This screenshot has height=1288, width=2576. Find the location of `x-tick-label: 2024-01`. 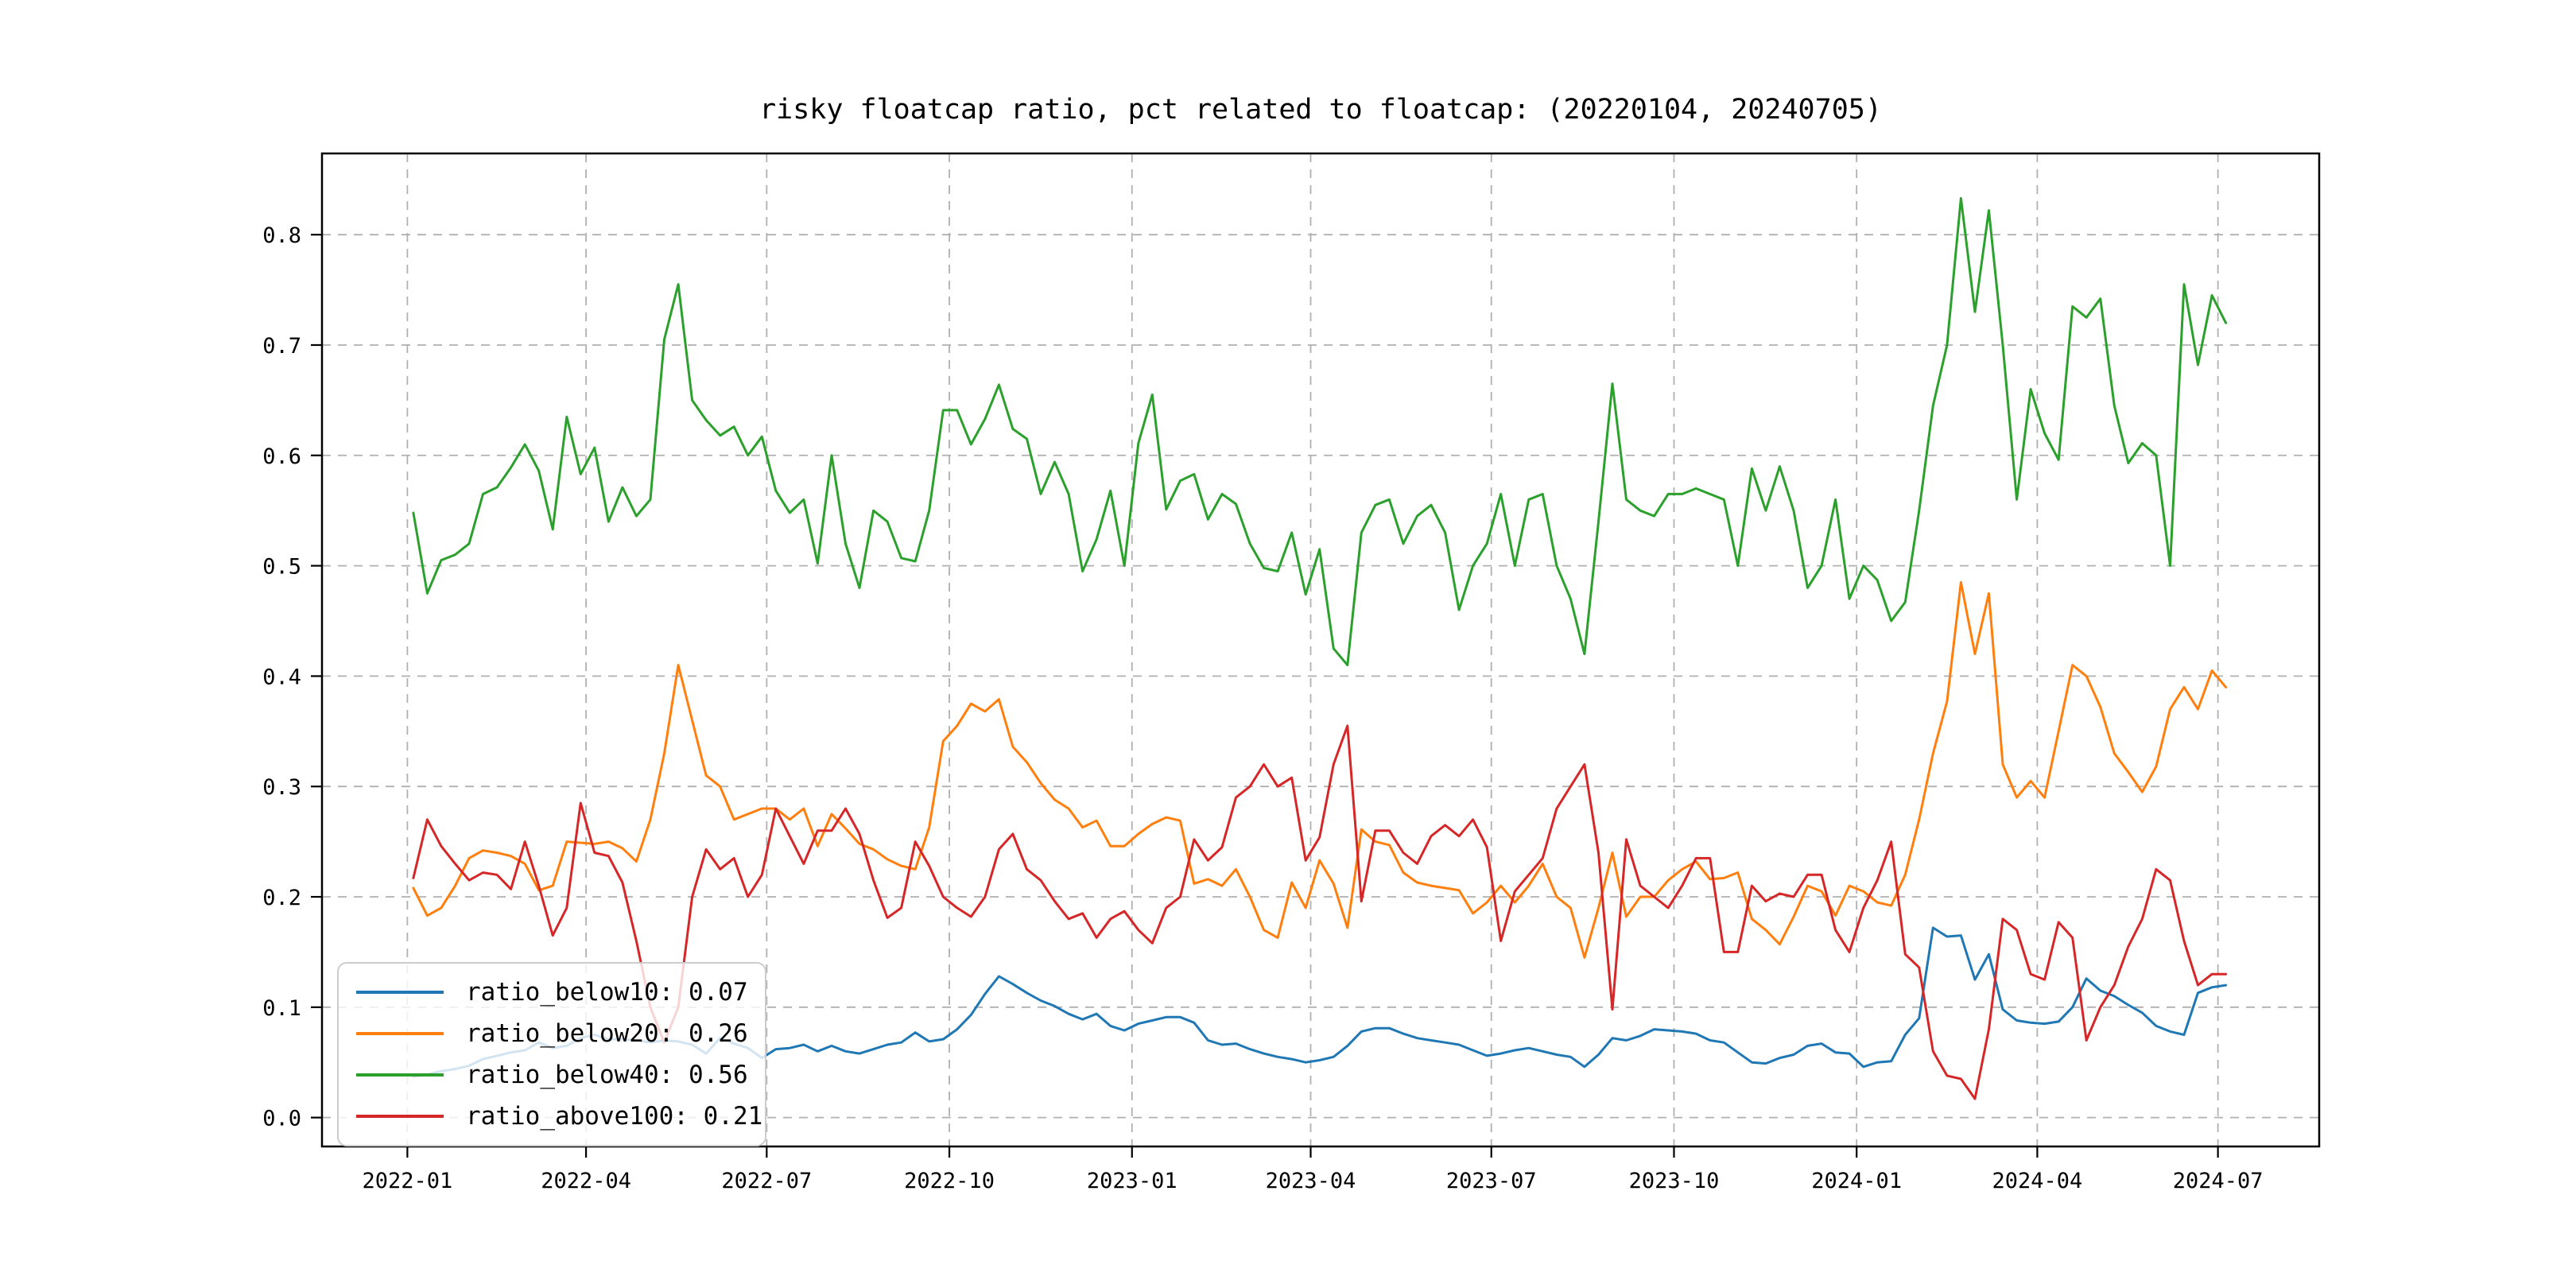

x-tick-label: 2024-01 is located at coordinates (1856, 1181).